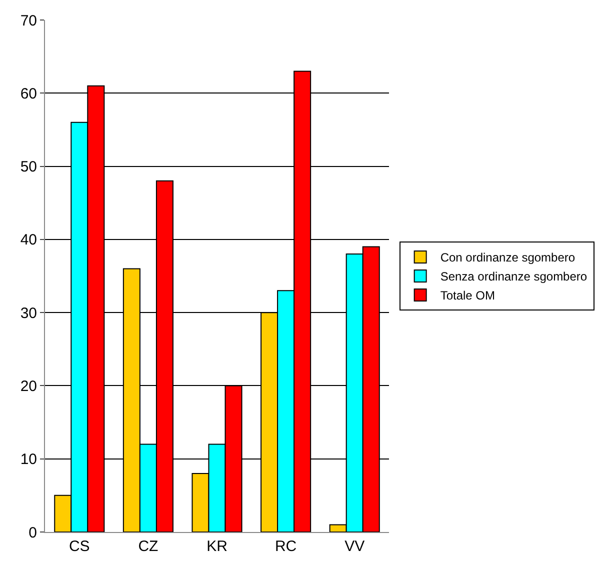 The height and width of the screenshot is (582, 606). Describe the element at coordinates (514, 277) in the screenshot. I see `legend-label: Senza ordinanze sgombero` at that location.